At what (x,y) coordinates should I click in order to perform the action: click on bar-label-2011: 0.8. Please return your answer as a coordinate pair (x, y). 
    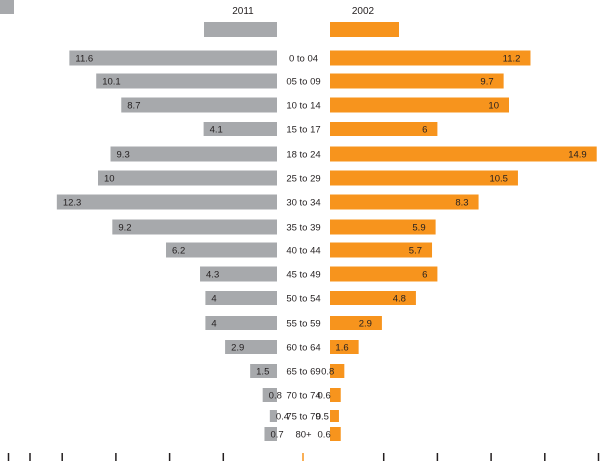
    Looking at the image, I should click on (275, 396).